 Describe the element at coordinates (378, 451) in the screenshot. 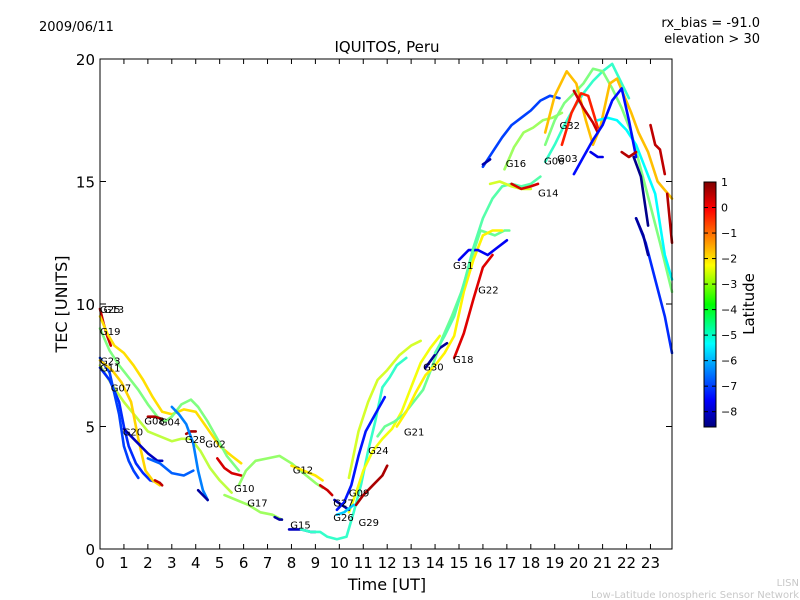

I see `satellite-label: G24` at that location.